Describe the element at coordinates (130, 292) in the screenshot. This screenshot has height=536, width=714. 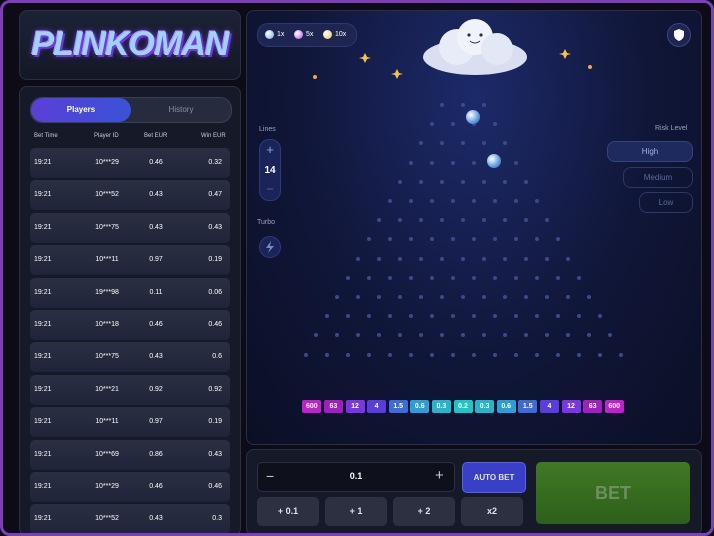
I see `player-row: 19:21 19***98 0.11 0.06` at that location.